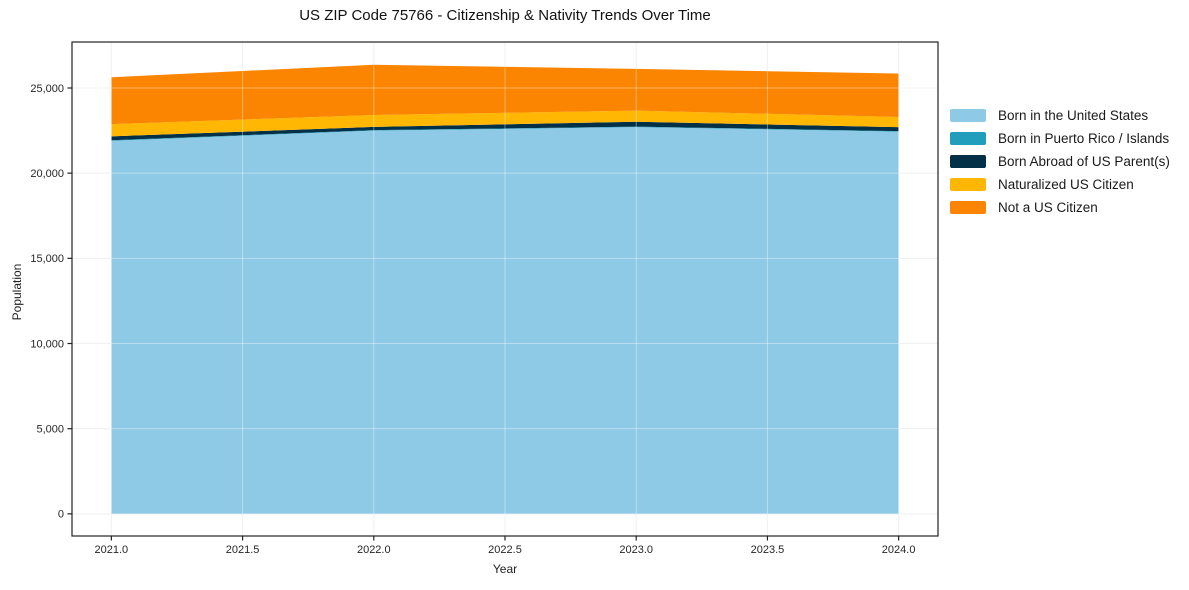 Image resolution: width=1189 pixels, height=590 pixels. I want to click on x-tick-label: 2024.0, so click(899, 550).